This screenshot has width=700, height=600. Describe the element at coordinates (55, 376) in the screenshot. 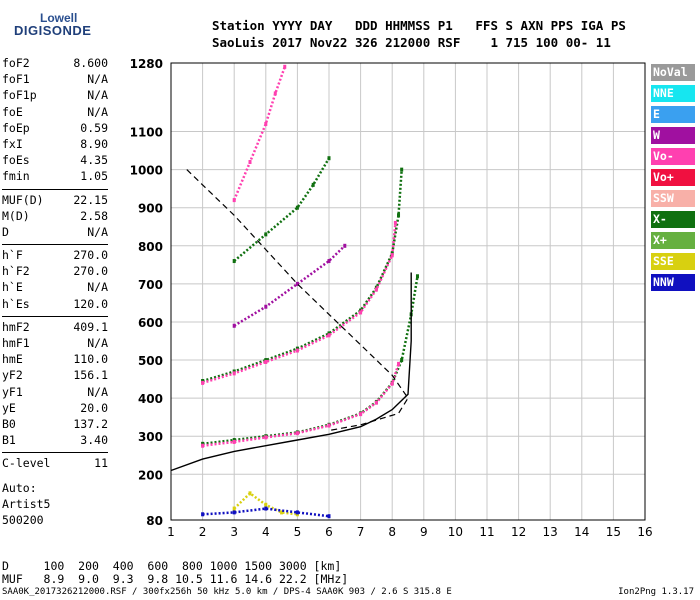

I see `param-row: yF2 156.1` at that location.